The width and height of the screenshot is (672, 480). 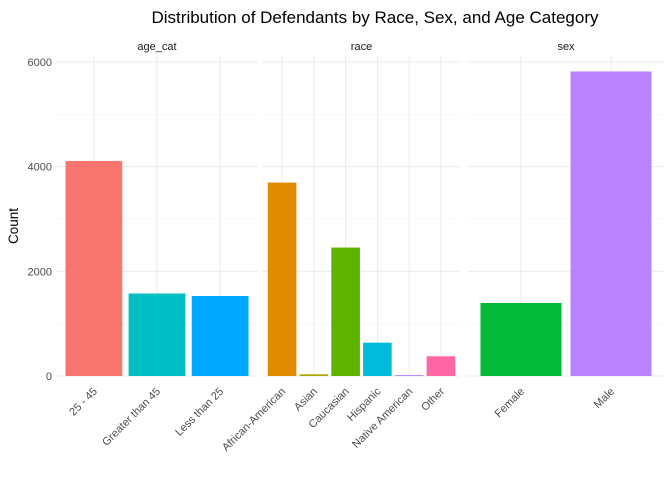 What do you see at coordinates (83, 402) in the screenshot?
I see `x-tick-label: 25 - 45` at bounding box center [83, 402].